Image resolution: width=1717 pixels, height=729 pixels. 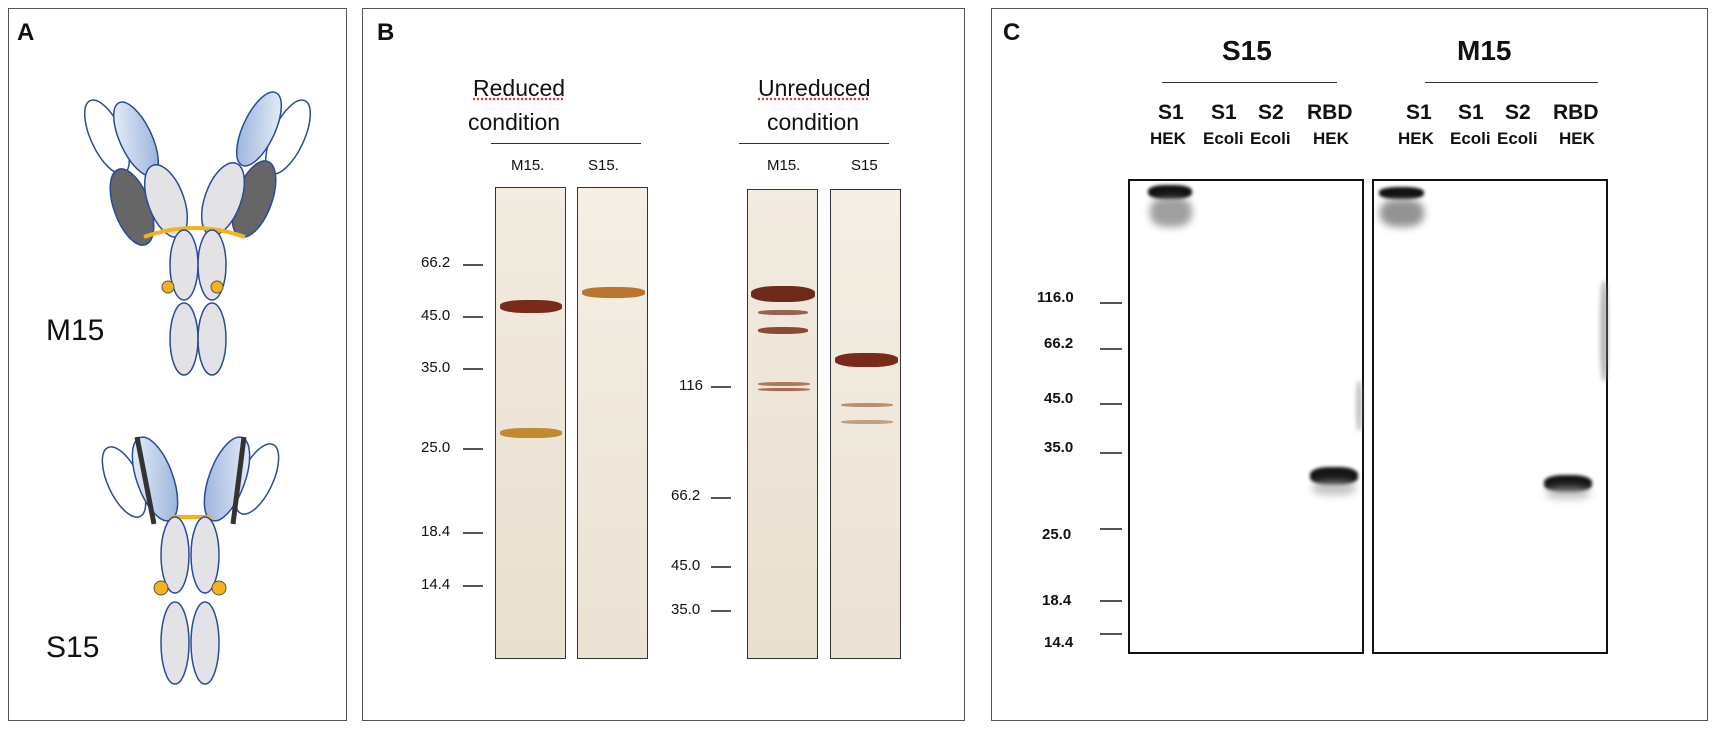 What do you see at coordinates (1511, 82) in the screenshot?
I see `group-m15-divider` at bounding box center [1511, 82].